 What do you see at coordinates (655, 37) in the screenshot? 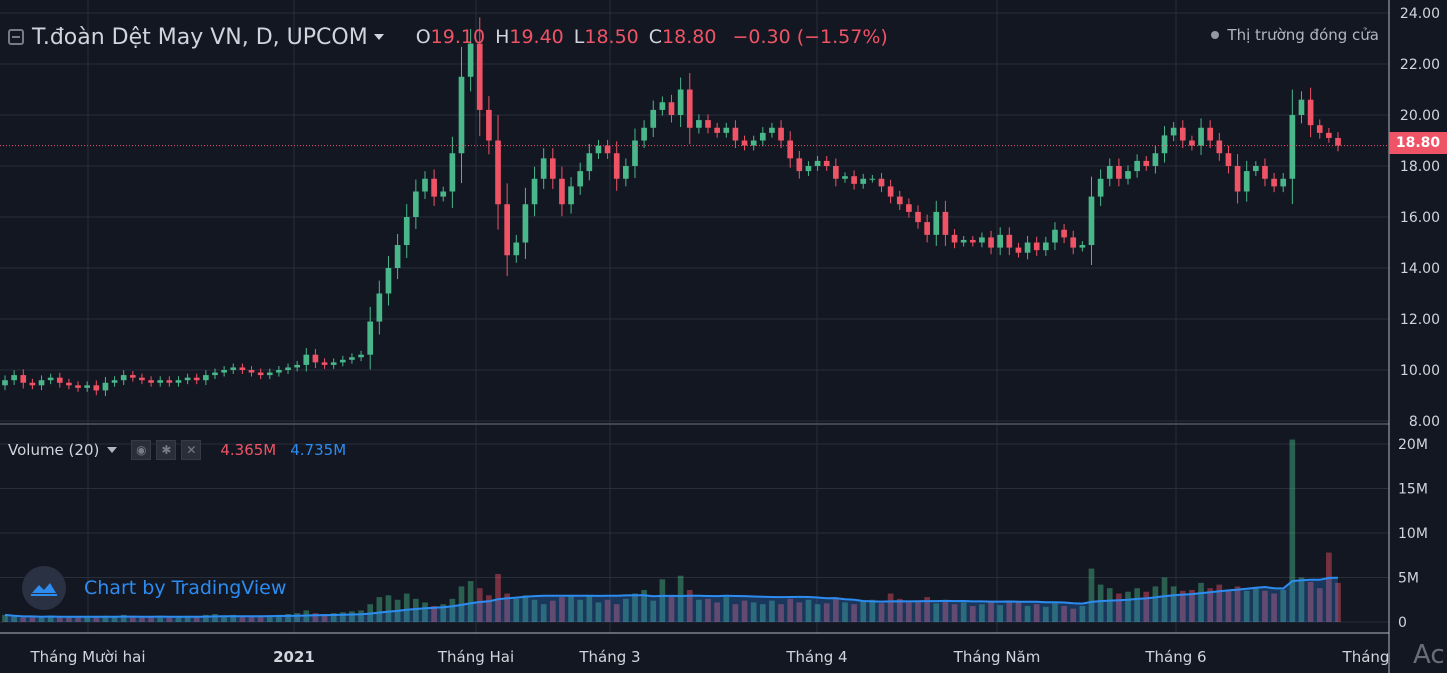
I see `close-label: C` at bounding box center [655, 37].